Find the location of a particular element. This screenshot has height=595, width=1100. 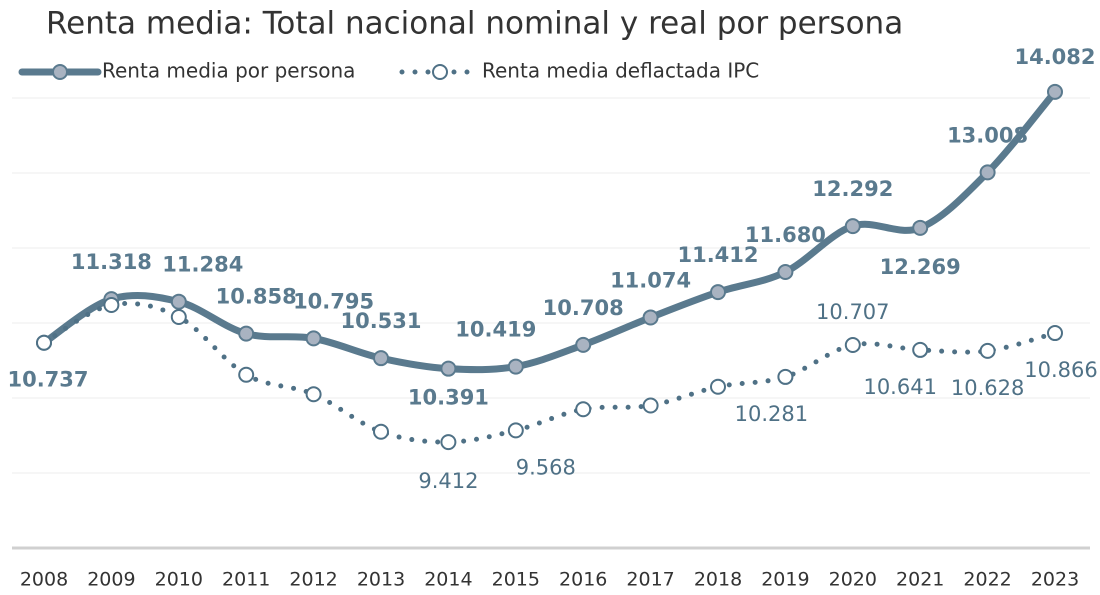

x-tick-label: 2015 is located at coordinates (516, 580).